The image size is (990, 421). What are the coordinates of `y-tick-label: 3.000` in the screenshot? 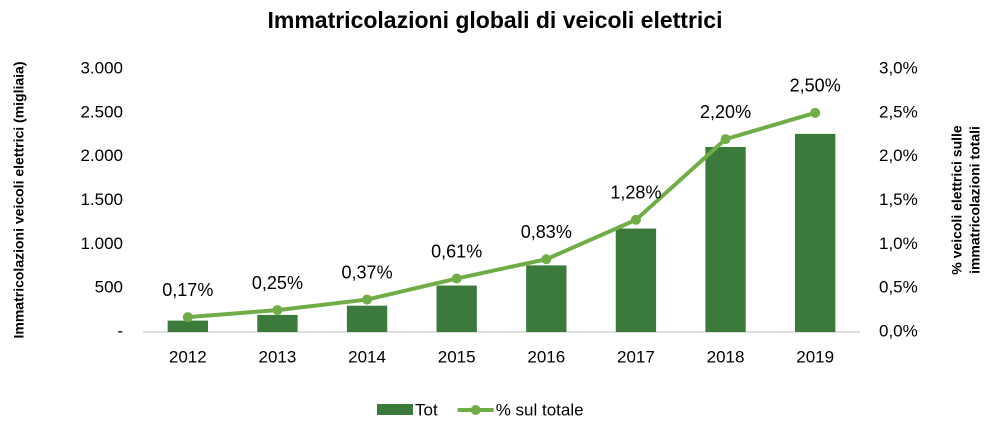 It's located at (101, 67).